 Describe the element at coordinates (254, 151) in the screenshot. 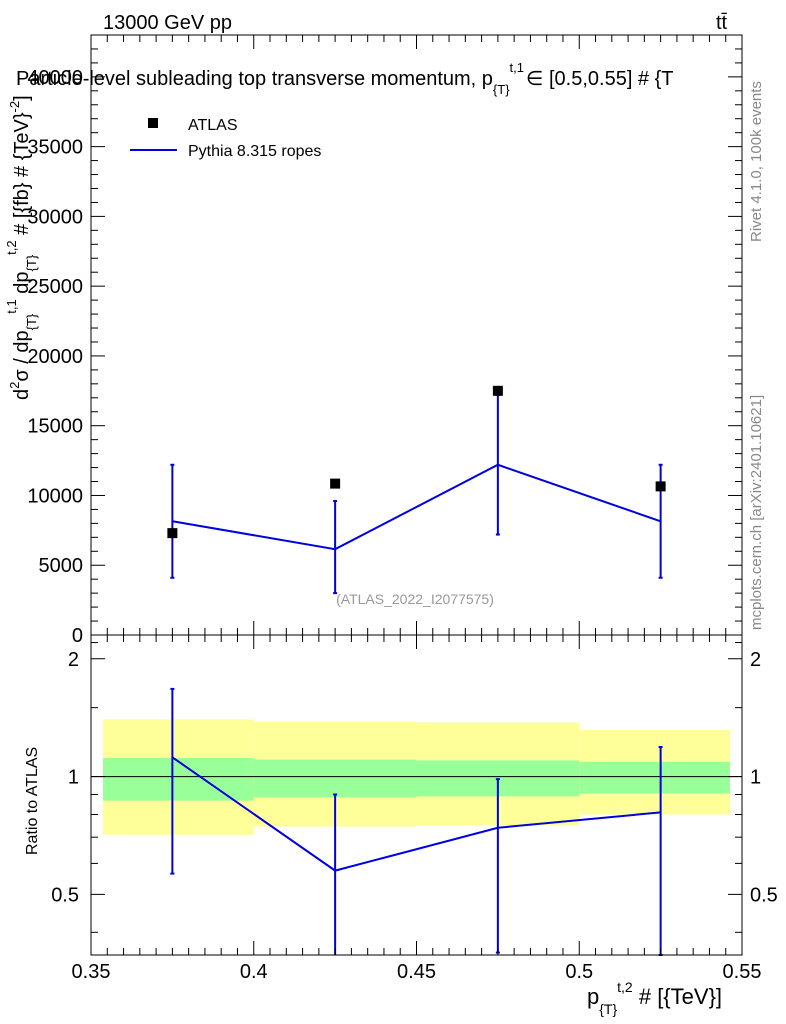

I see `legend-pythia-label: Pythia 8.315 ropes` at that location.